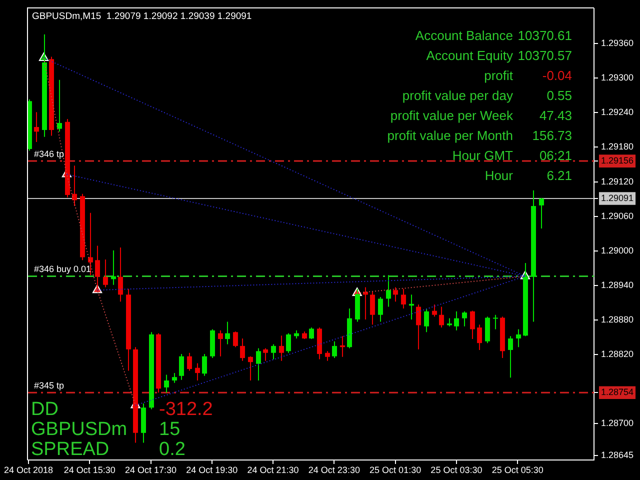 The height and width of the screenshot is (480, 640). What do you see at coordinates (617, 161) in the screenshot?
I see `y-tick-label: 1.29156` at bounding box center [617, 161].